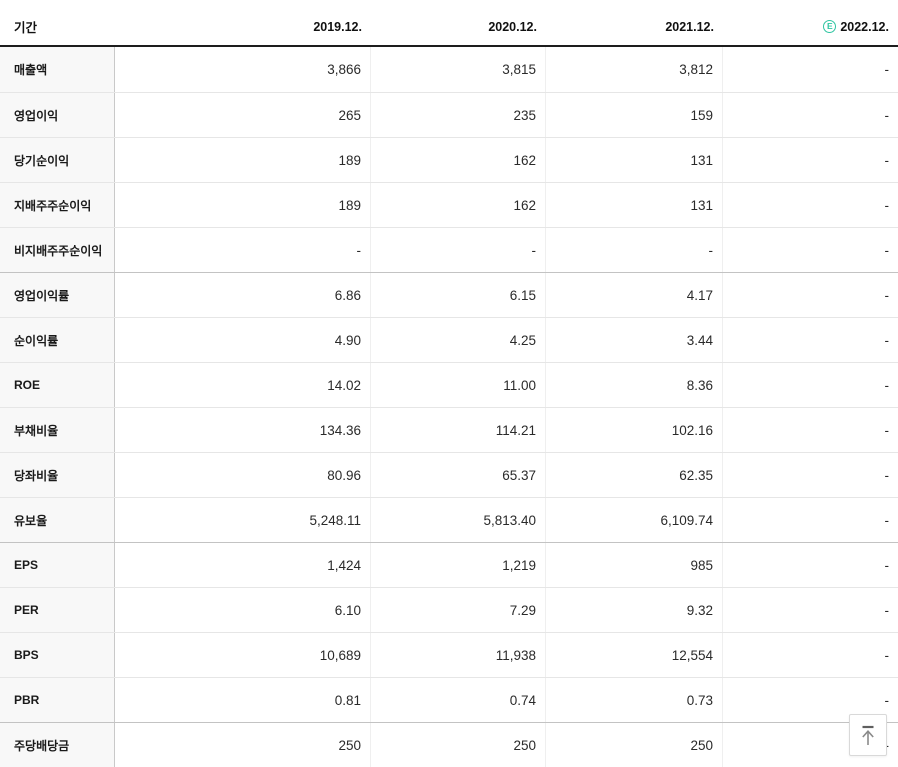 This screenshot has width=898, height=767. What do you see at coordinates (57, 160) in the screenshot?
I see `row-label: 당기순이익` at bounding box center [57, 160].